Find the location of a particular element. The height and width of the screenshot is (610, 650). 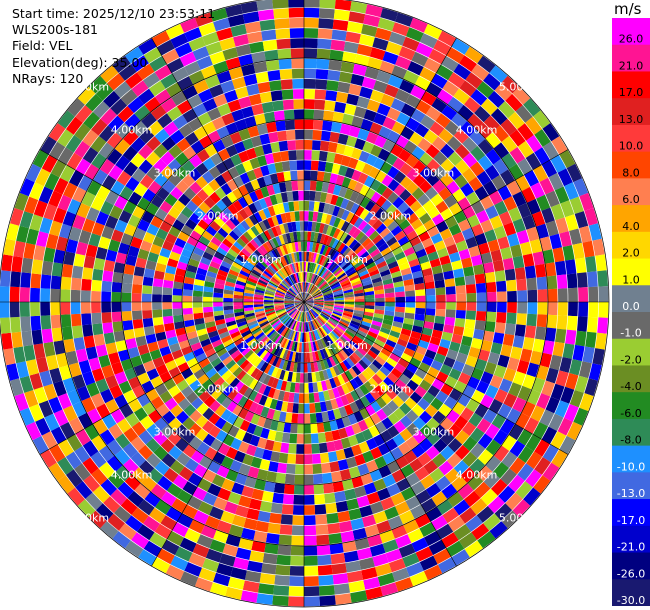

start-time-label: Start time: 2025/12/10 23:53:11 is located at coordinates (114, 13).